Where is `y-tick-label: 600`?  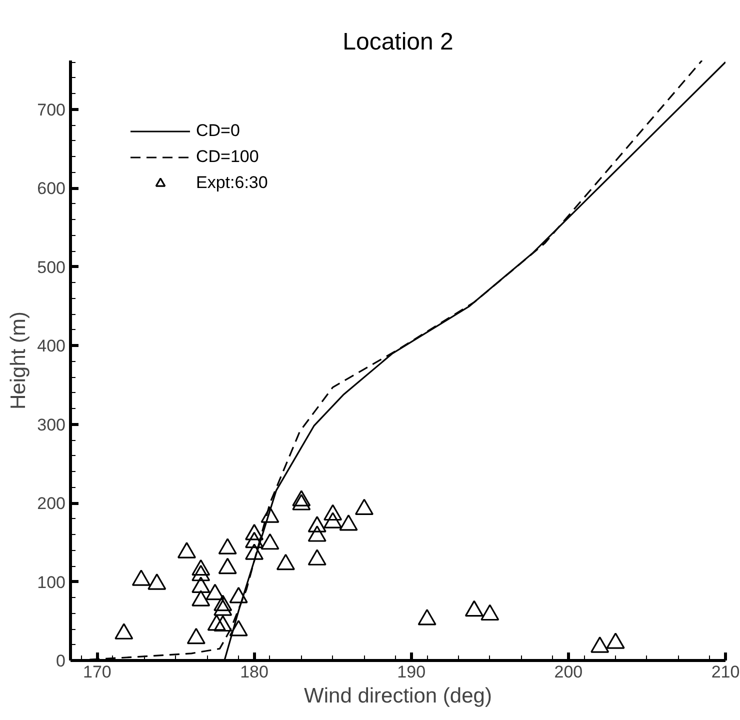
y-tick-label: 600 is located at coordinates (51, 188).